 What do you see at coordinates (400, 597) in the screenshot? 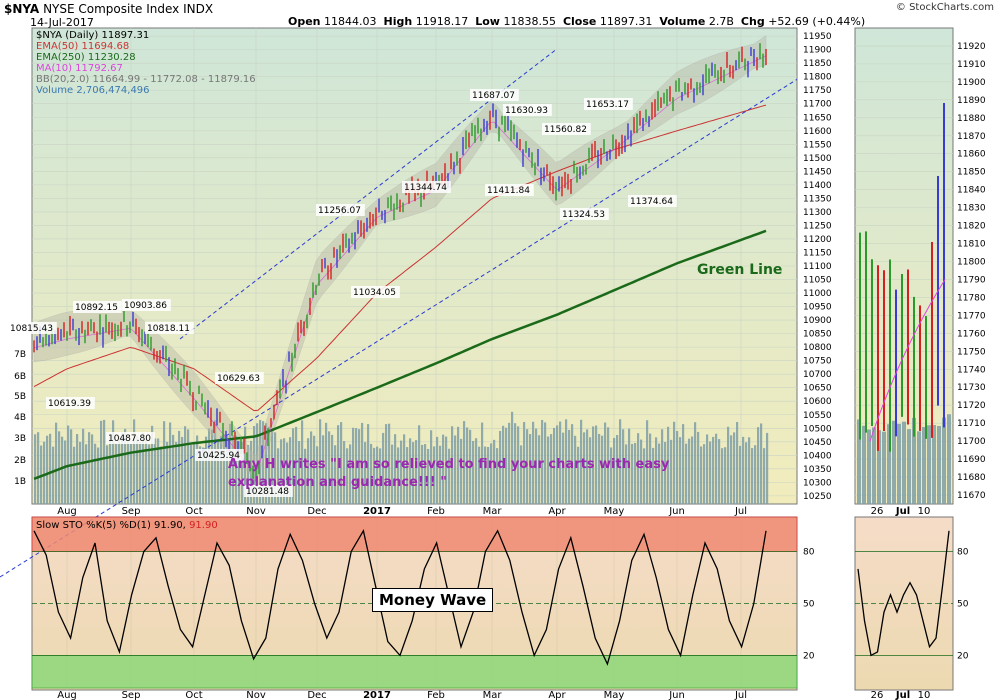
I see `sto-k-line` at bounding box center [400, 597].